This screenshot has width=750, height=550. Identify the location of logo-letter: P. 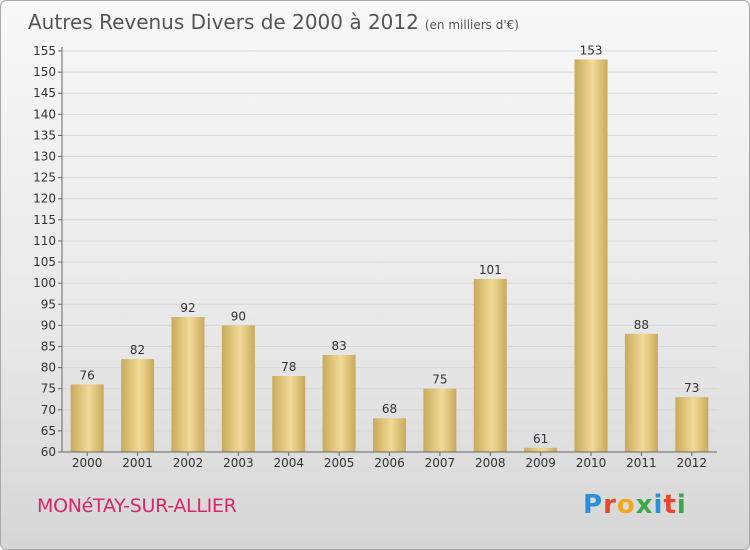
(593, 505).